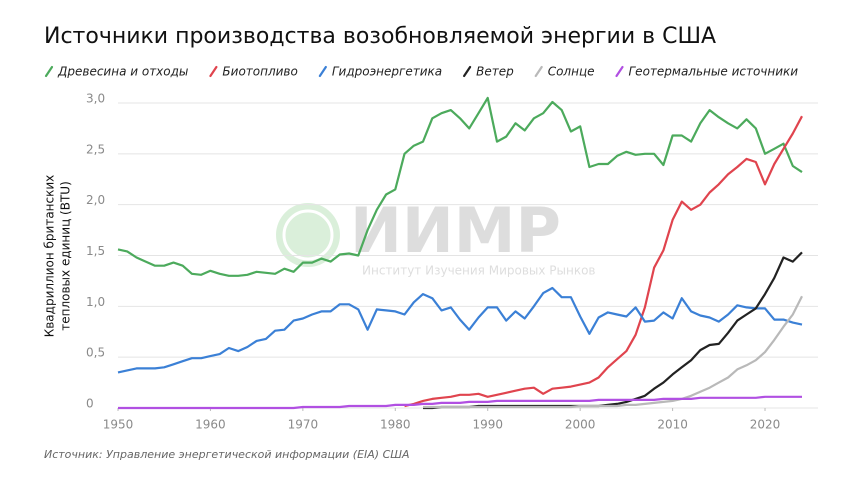 The height and width of the screenshot is (484, 860). Describe the element at coordinates (765, 425) in the screenshot. I see `x-tick-label: 2020` at that location.